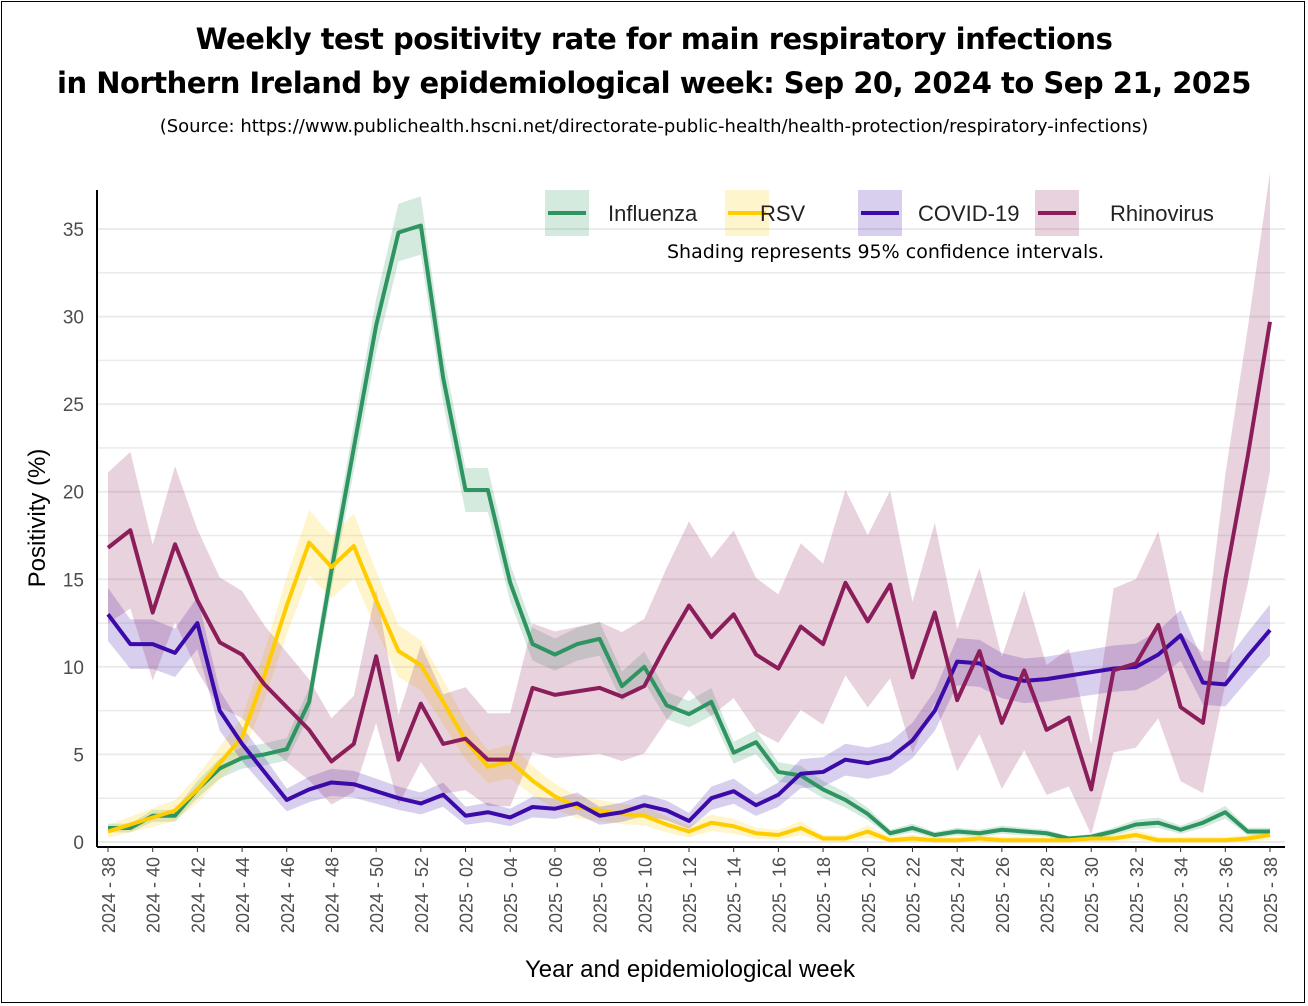 The image size is (1308, 1006). Describe the element at coordinates (154, 895) in the screenshot. I see `x-tick-label: 2024 - 40` at that location.